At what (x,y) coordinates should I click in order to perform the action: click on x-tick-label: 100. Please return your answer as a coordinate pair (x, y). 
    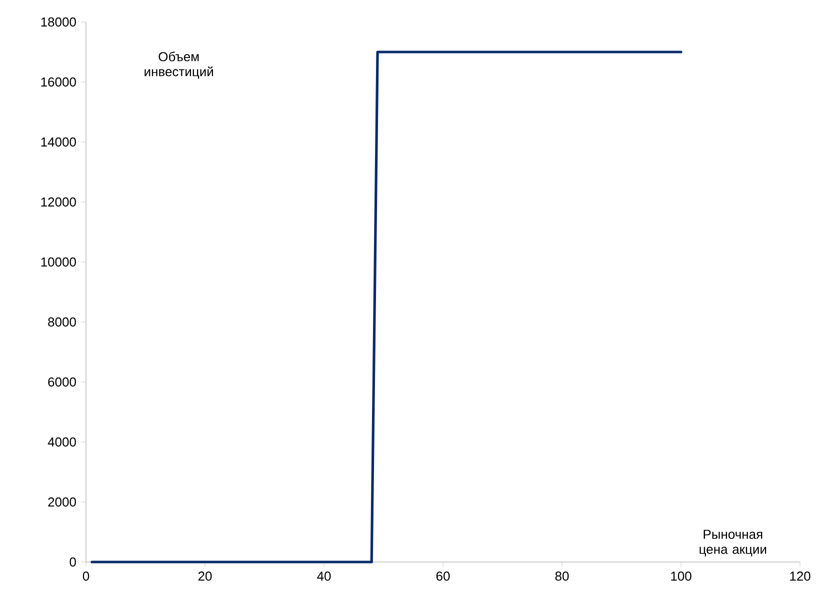
    Looking at the image, I should click on (681, 576).